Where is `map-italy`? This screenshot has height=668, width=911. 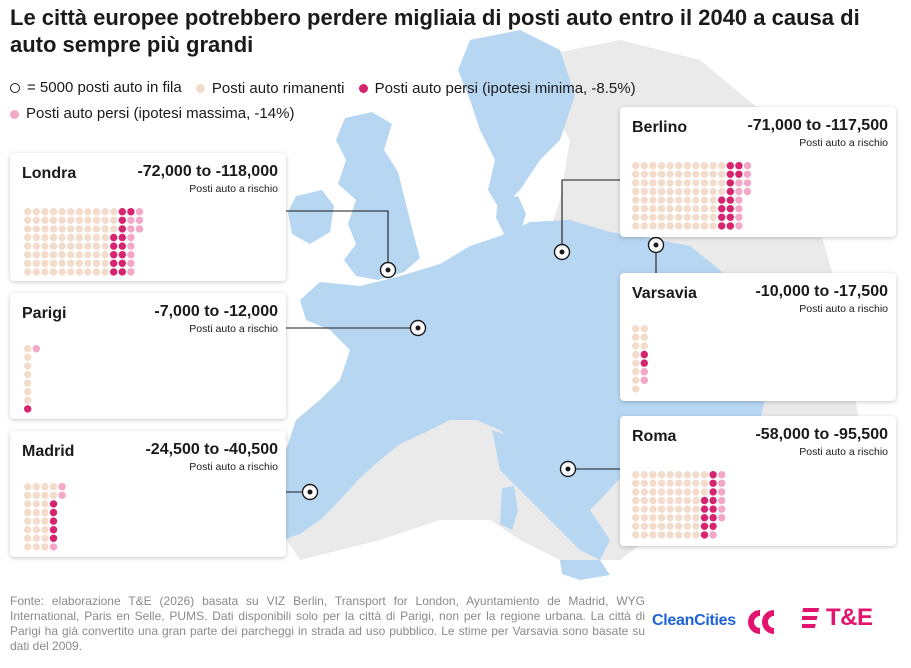
map-italy is located at coordinates (551, 495).